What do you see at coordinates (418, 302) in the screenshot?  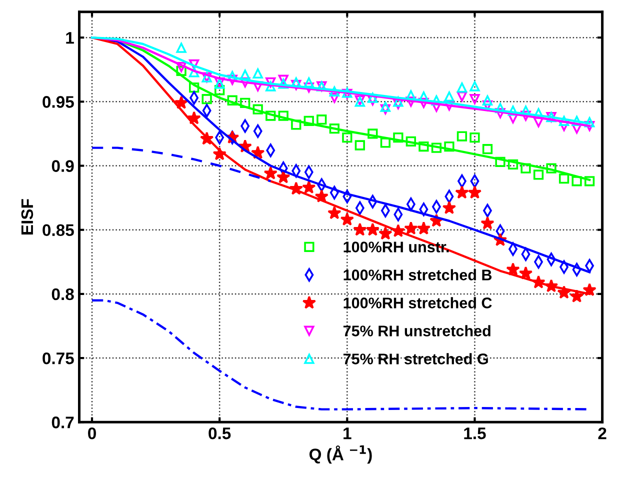 I see `legend-label: 100%RH stretched C` at bounding box center [418, 302].